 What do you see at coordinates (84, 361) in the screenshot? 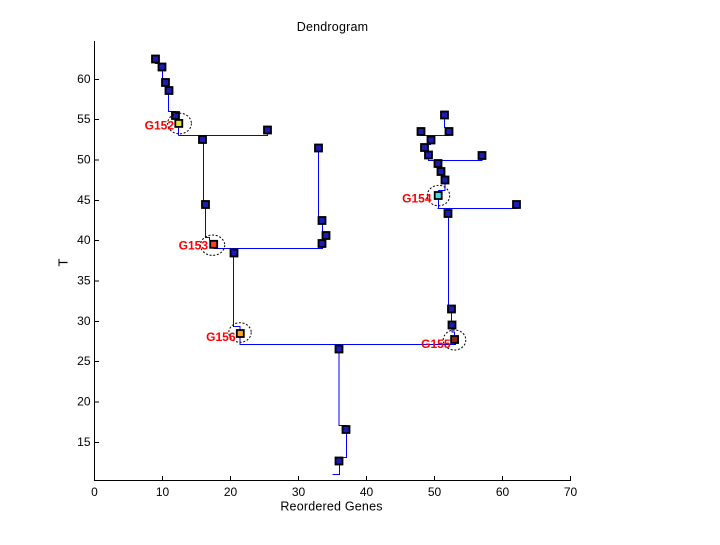
I see `svg-text: 25` at bounding box center [84, 361].